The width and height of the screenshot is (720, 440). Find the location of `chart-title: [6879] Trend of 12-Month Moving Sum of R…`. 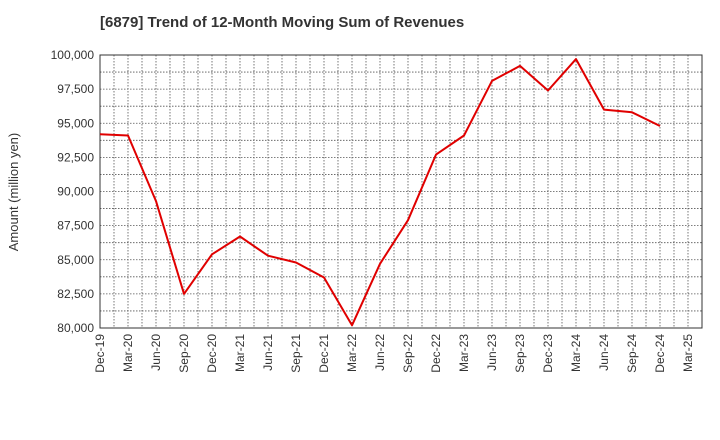

chart-title: [6879] Trend of 12-Month Moving Sum of R… is located at coordinates (282, 22).